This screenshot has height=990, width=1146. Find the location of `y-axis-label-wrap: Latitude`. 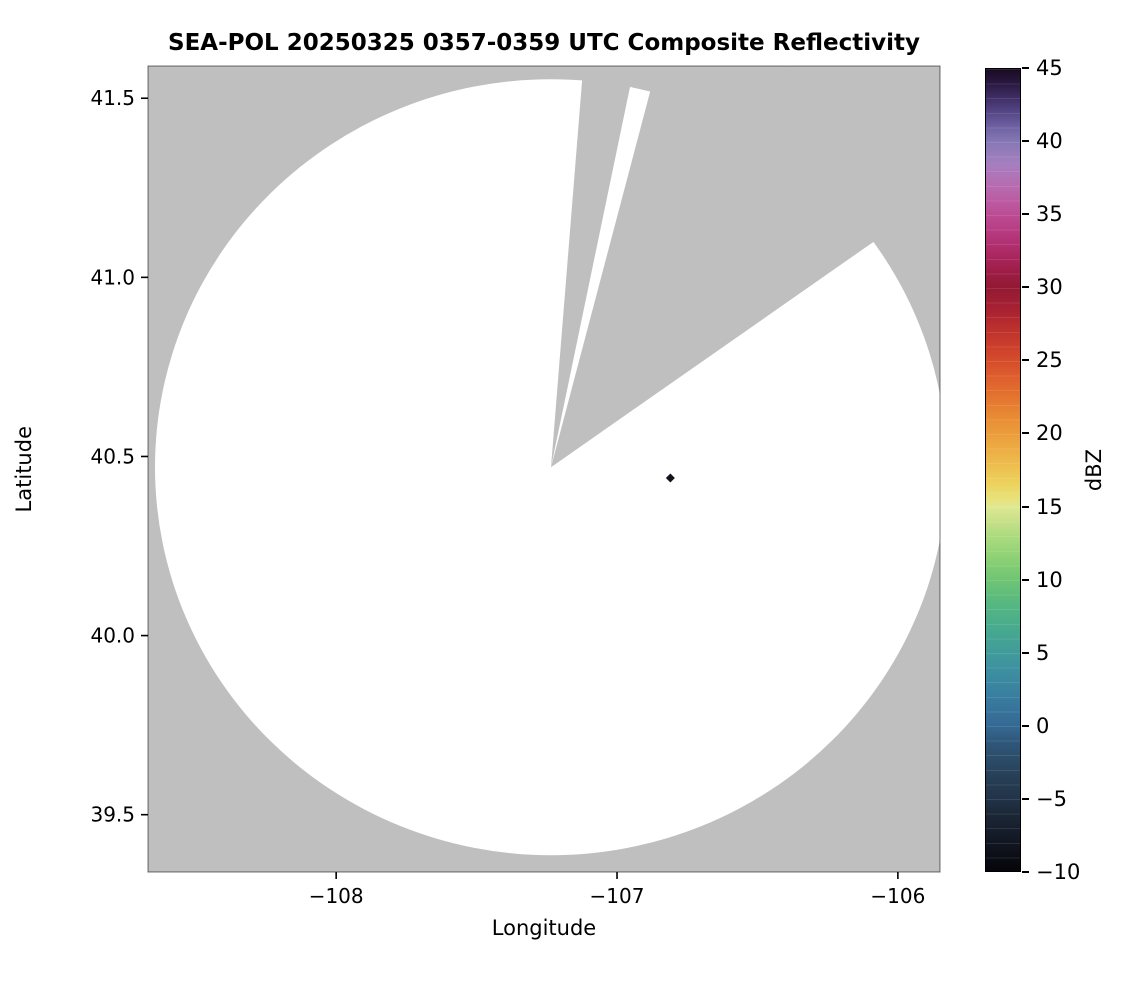

y-axis-label-wrap: Latitude is located at coordinates (24, 469).